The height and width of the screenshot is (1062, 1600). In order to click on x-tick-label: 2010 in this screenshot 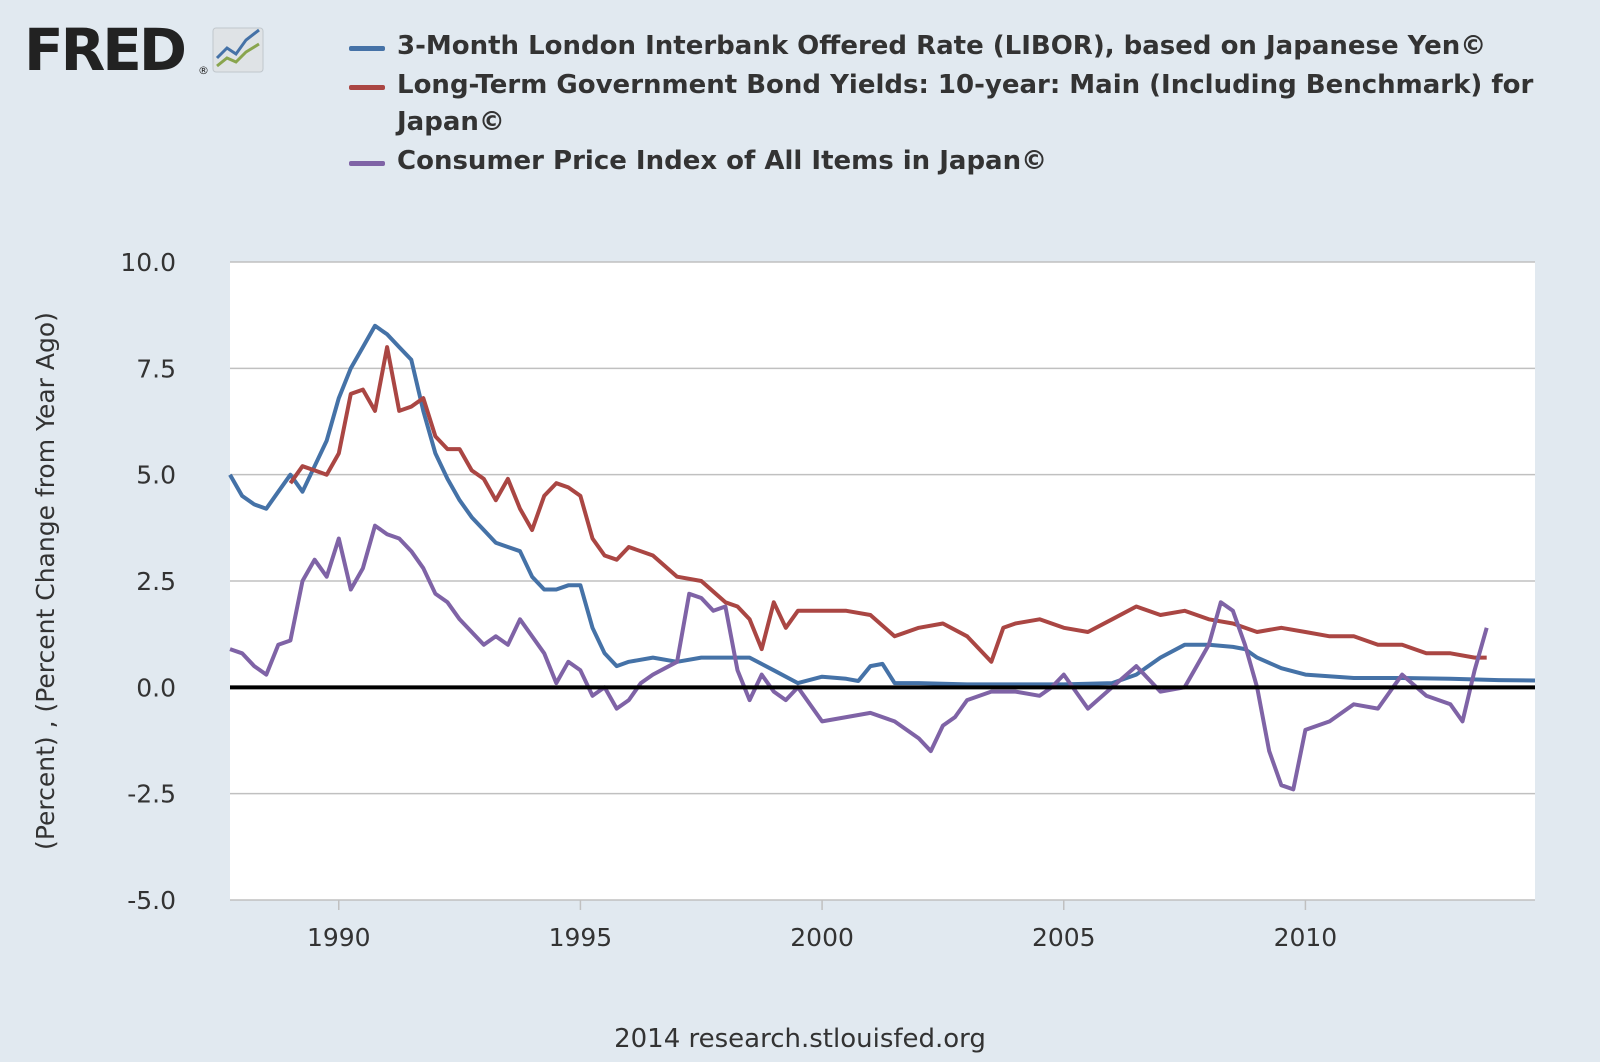, I will do `click(1306, 937)`.